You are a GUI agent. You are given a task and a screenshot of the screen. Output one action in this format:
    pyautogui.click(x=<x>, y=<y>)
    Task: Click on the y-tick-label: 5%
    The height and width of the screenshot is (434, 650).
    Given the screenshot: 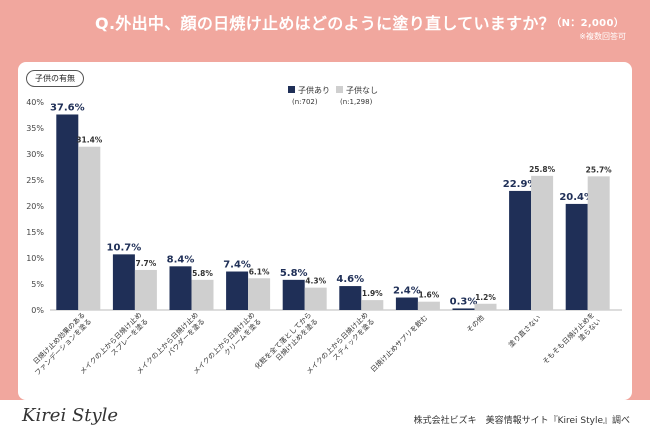 What is the action you would take?
    pyautogui.click(x=37, y=284)
    